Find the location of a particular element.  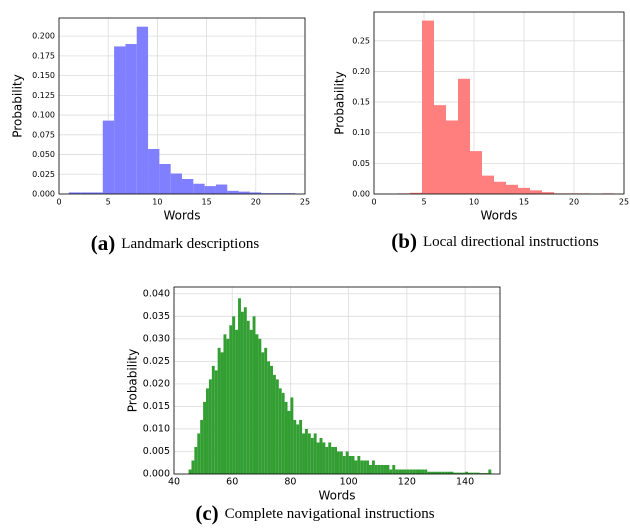

y-tick-label: 0.200 is located at coordinates (43, 36).